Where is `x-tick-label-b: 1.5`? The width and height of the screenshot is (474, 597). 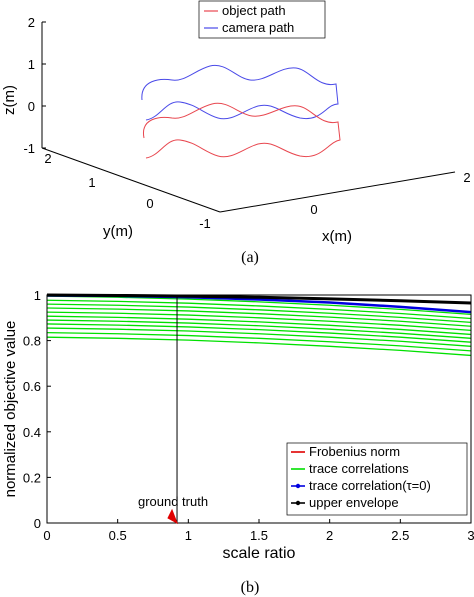 x-tick-label-b: 1.5 is located at coordinates (259, 535).